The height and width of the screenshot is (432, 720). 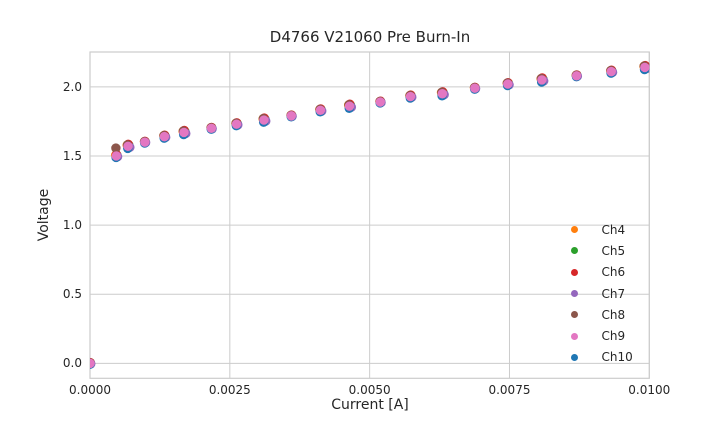 I want to click on legend-item-Ch6: Ch6, so click(x=600, y=272).